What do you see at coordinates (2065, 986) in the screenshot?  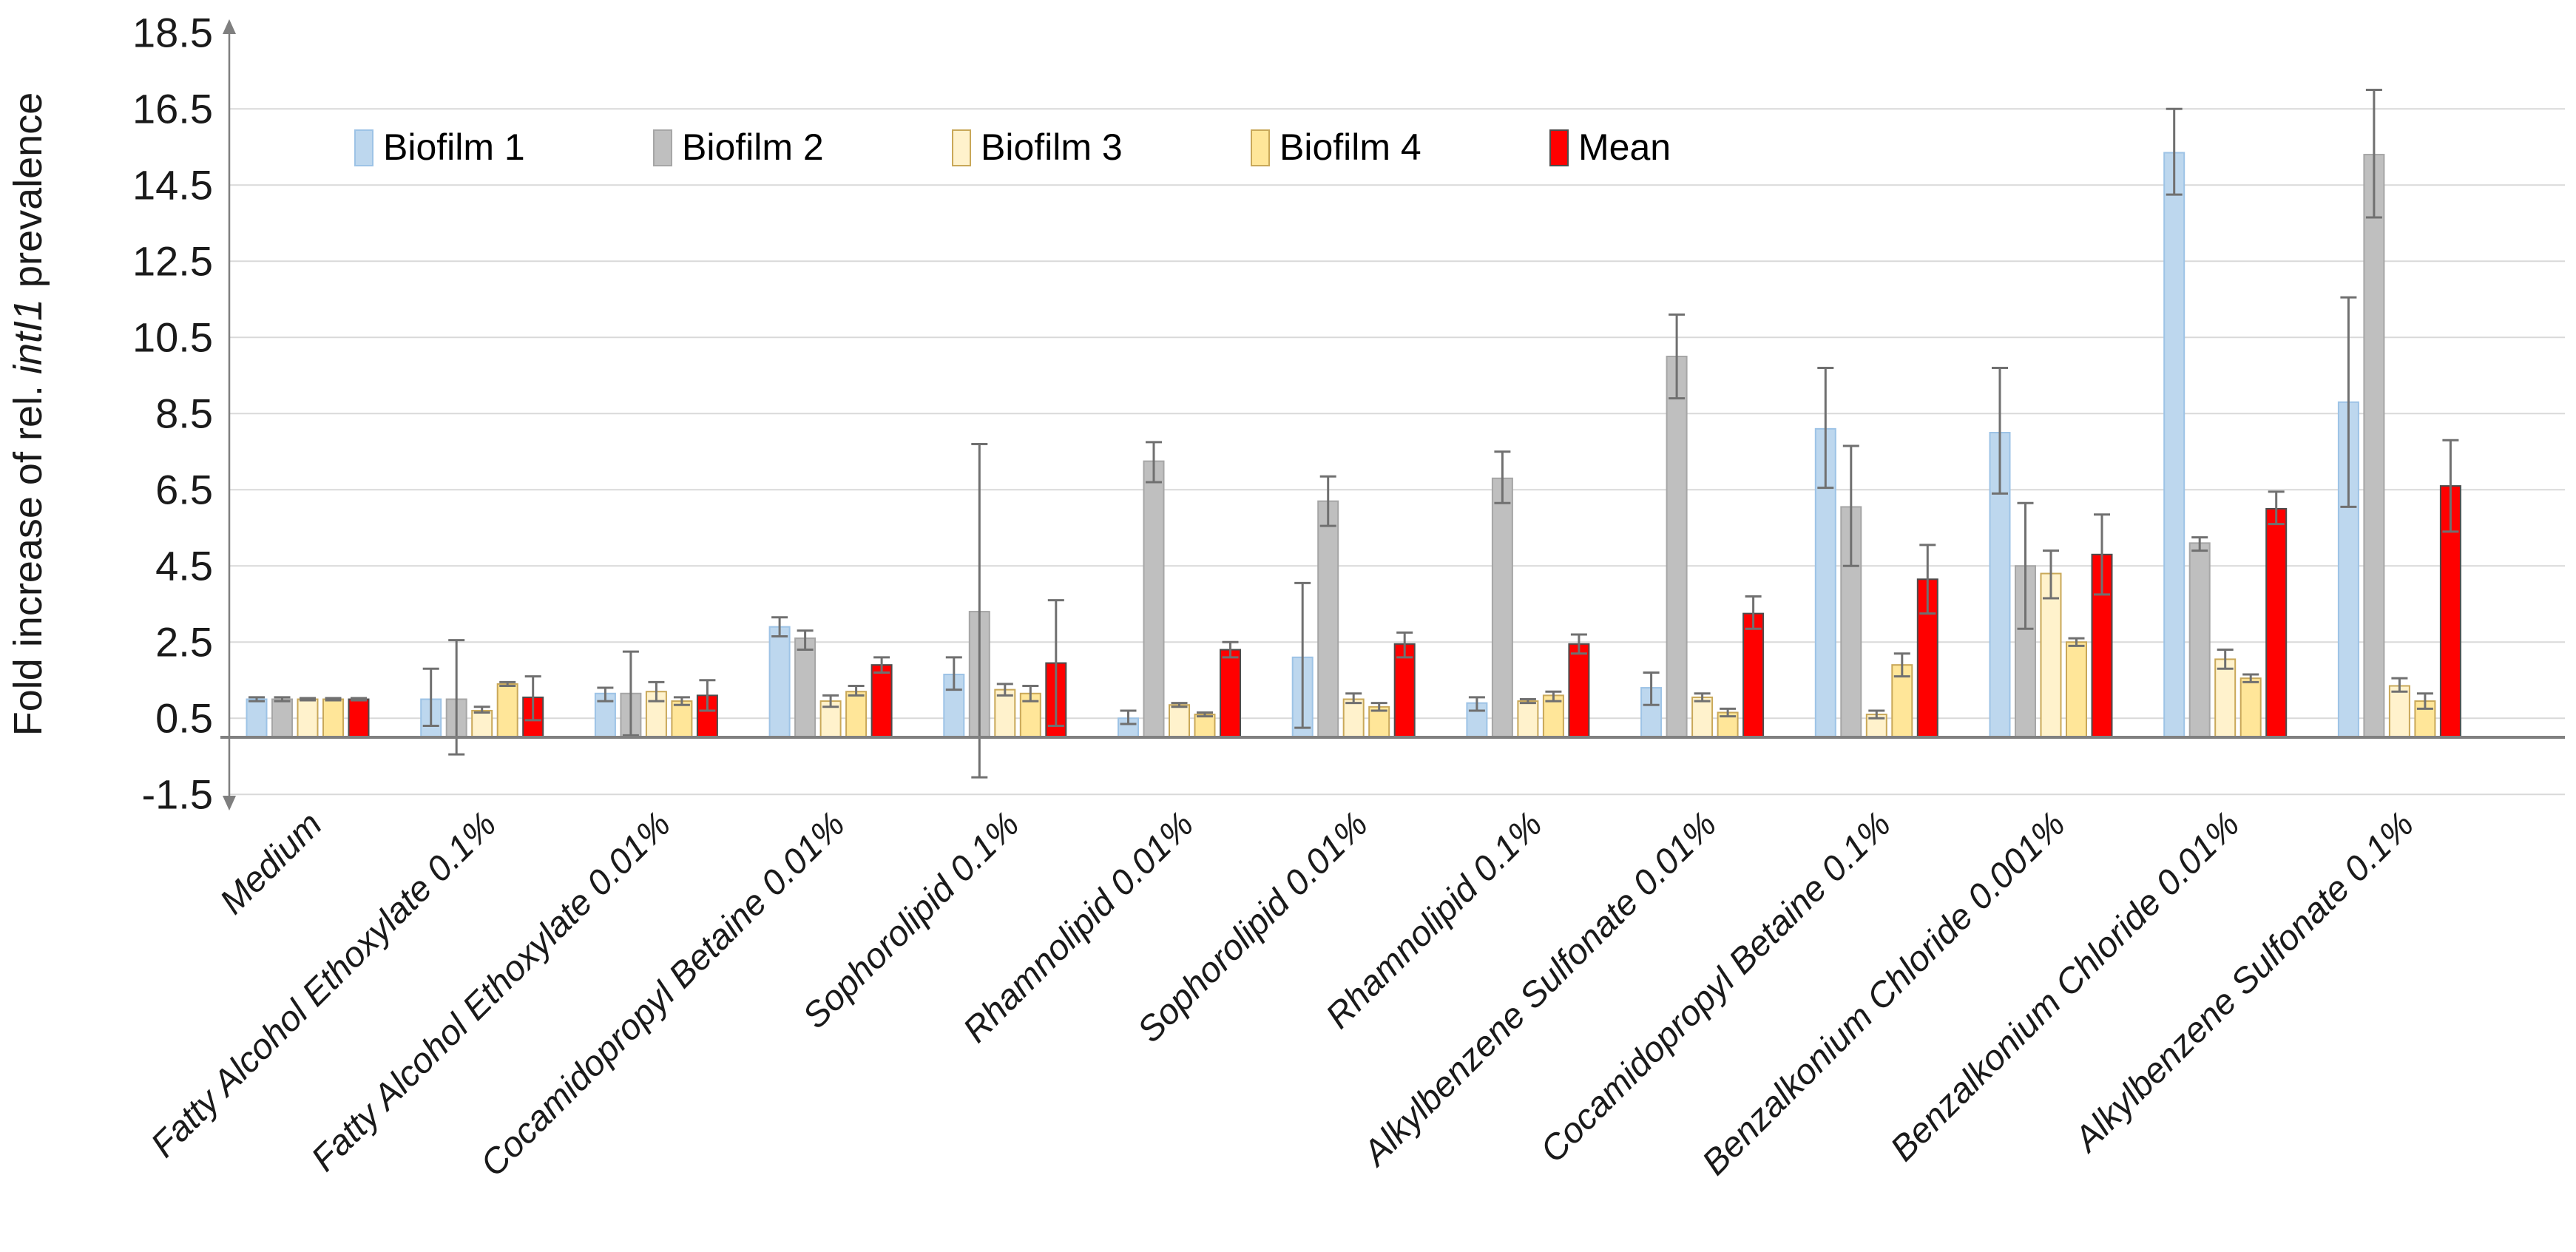 I see `x-category-label: Benzalkonium Chloride 0.01%` at bounding box center [2065, 986].